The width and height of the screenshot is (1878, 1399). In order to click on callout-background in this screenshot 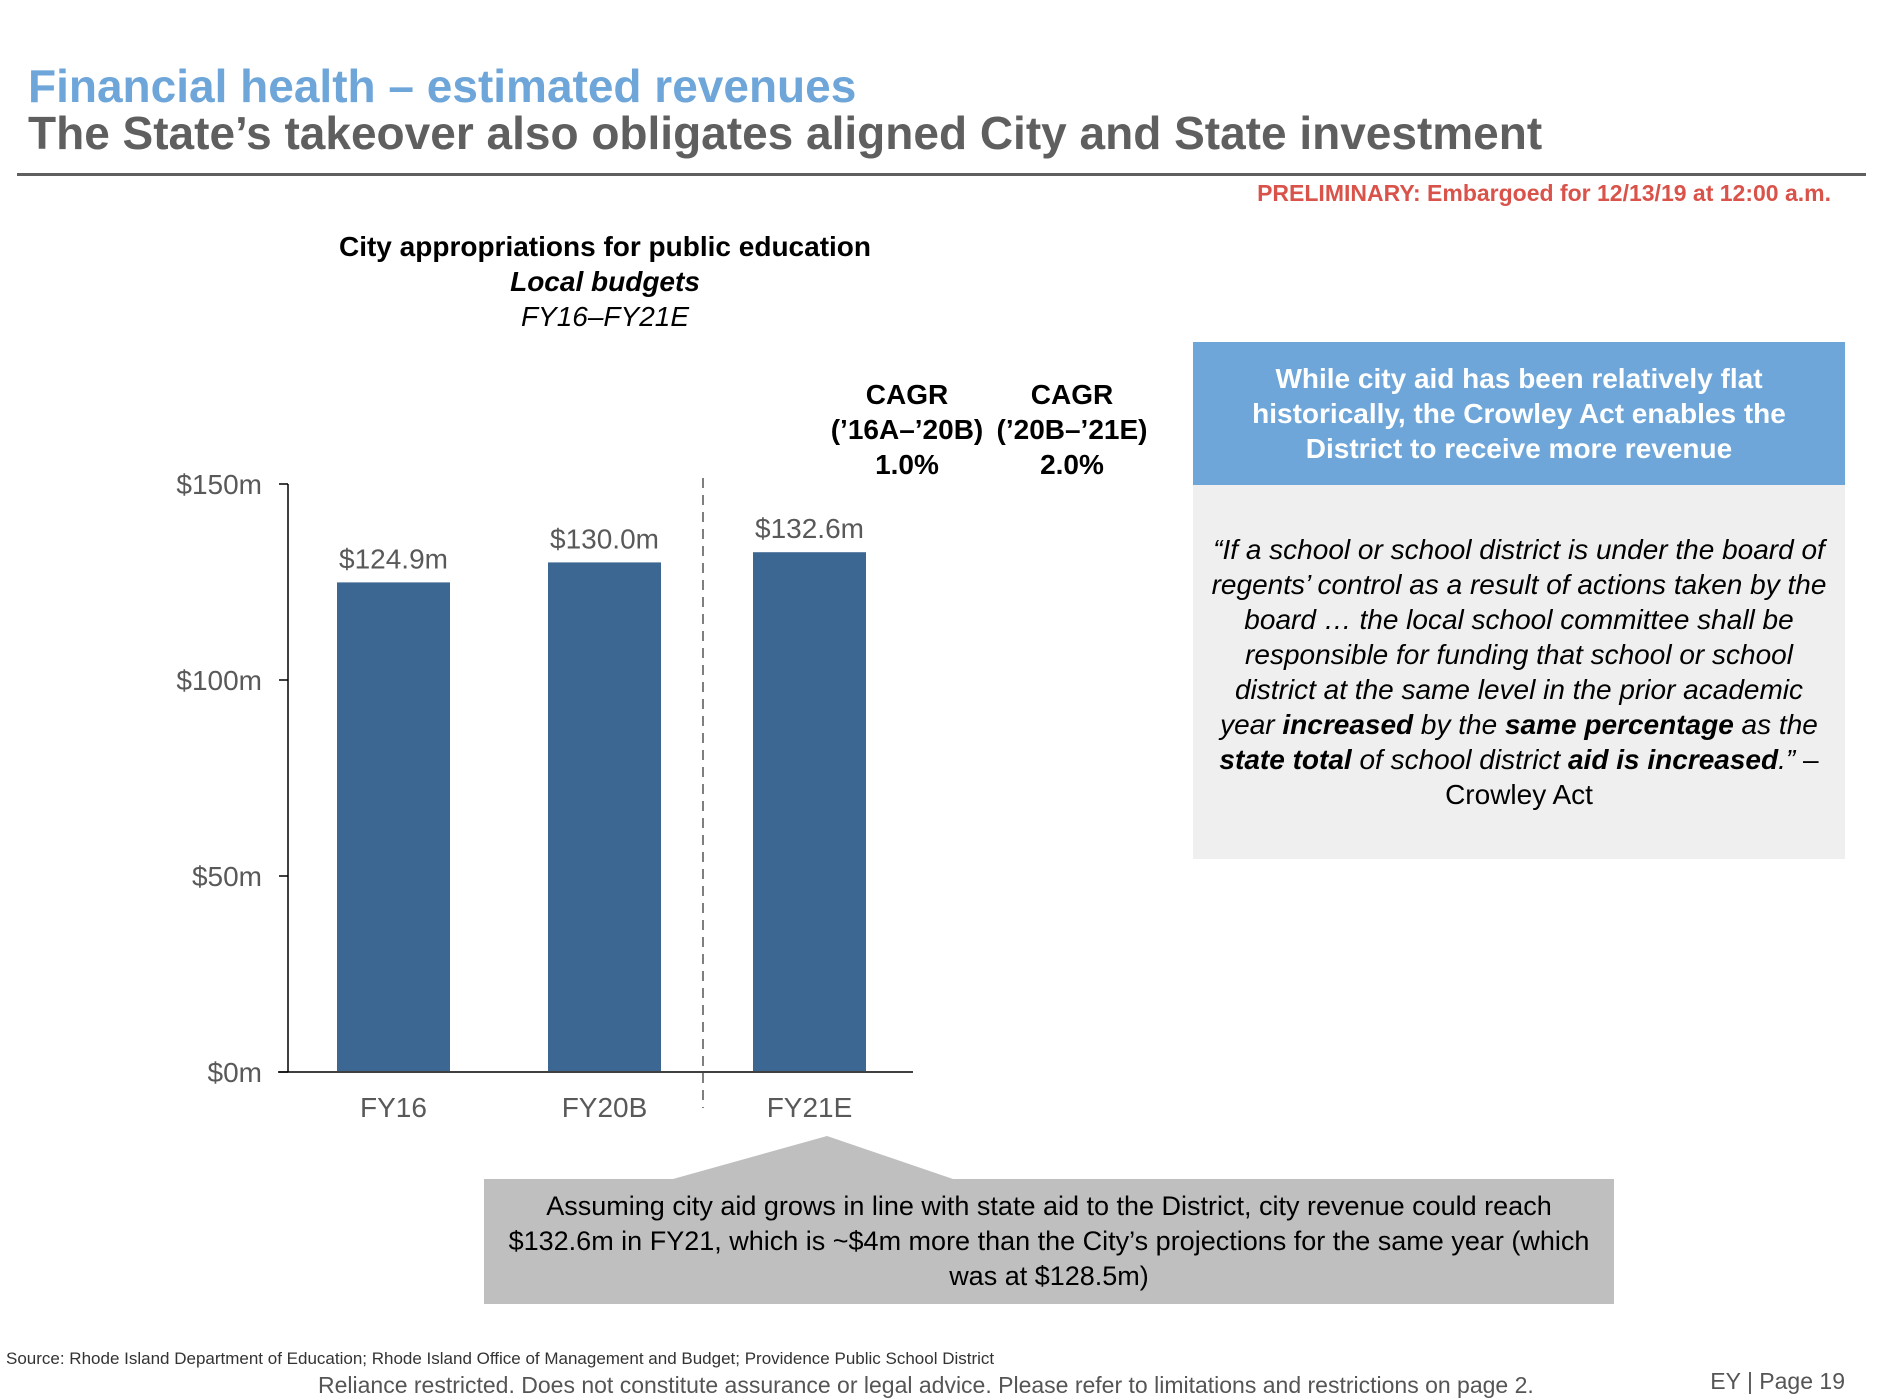, I will do `click(1049, 1241)`.